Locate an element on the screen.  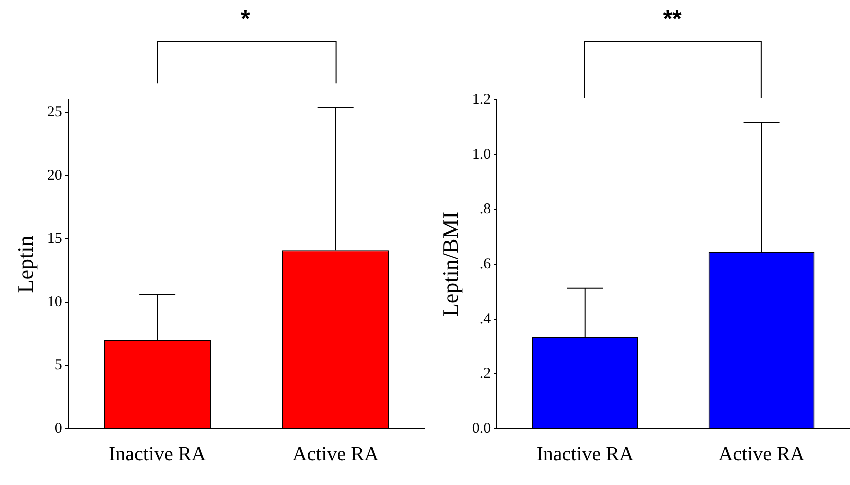
y-tick-label: 25 is located at coordinates (54, 112).